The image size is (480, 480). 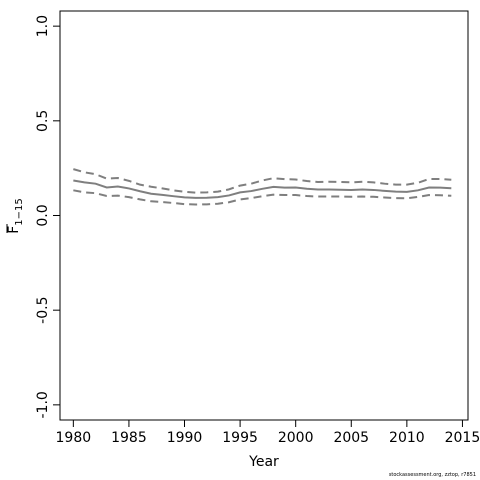 I want to click on y-tick-label: 0.0, so click(x=43, y=215).